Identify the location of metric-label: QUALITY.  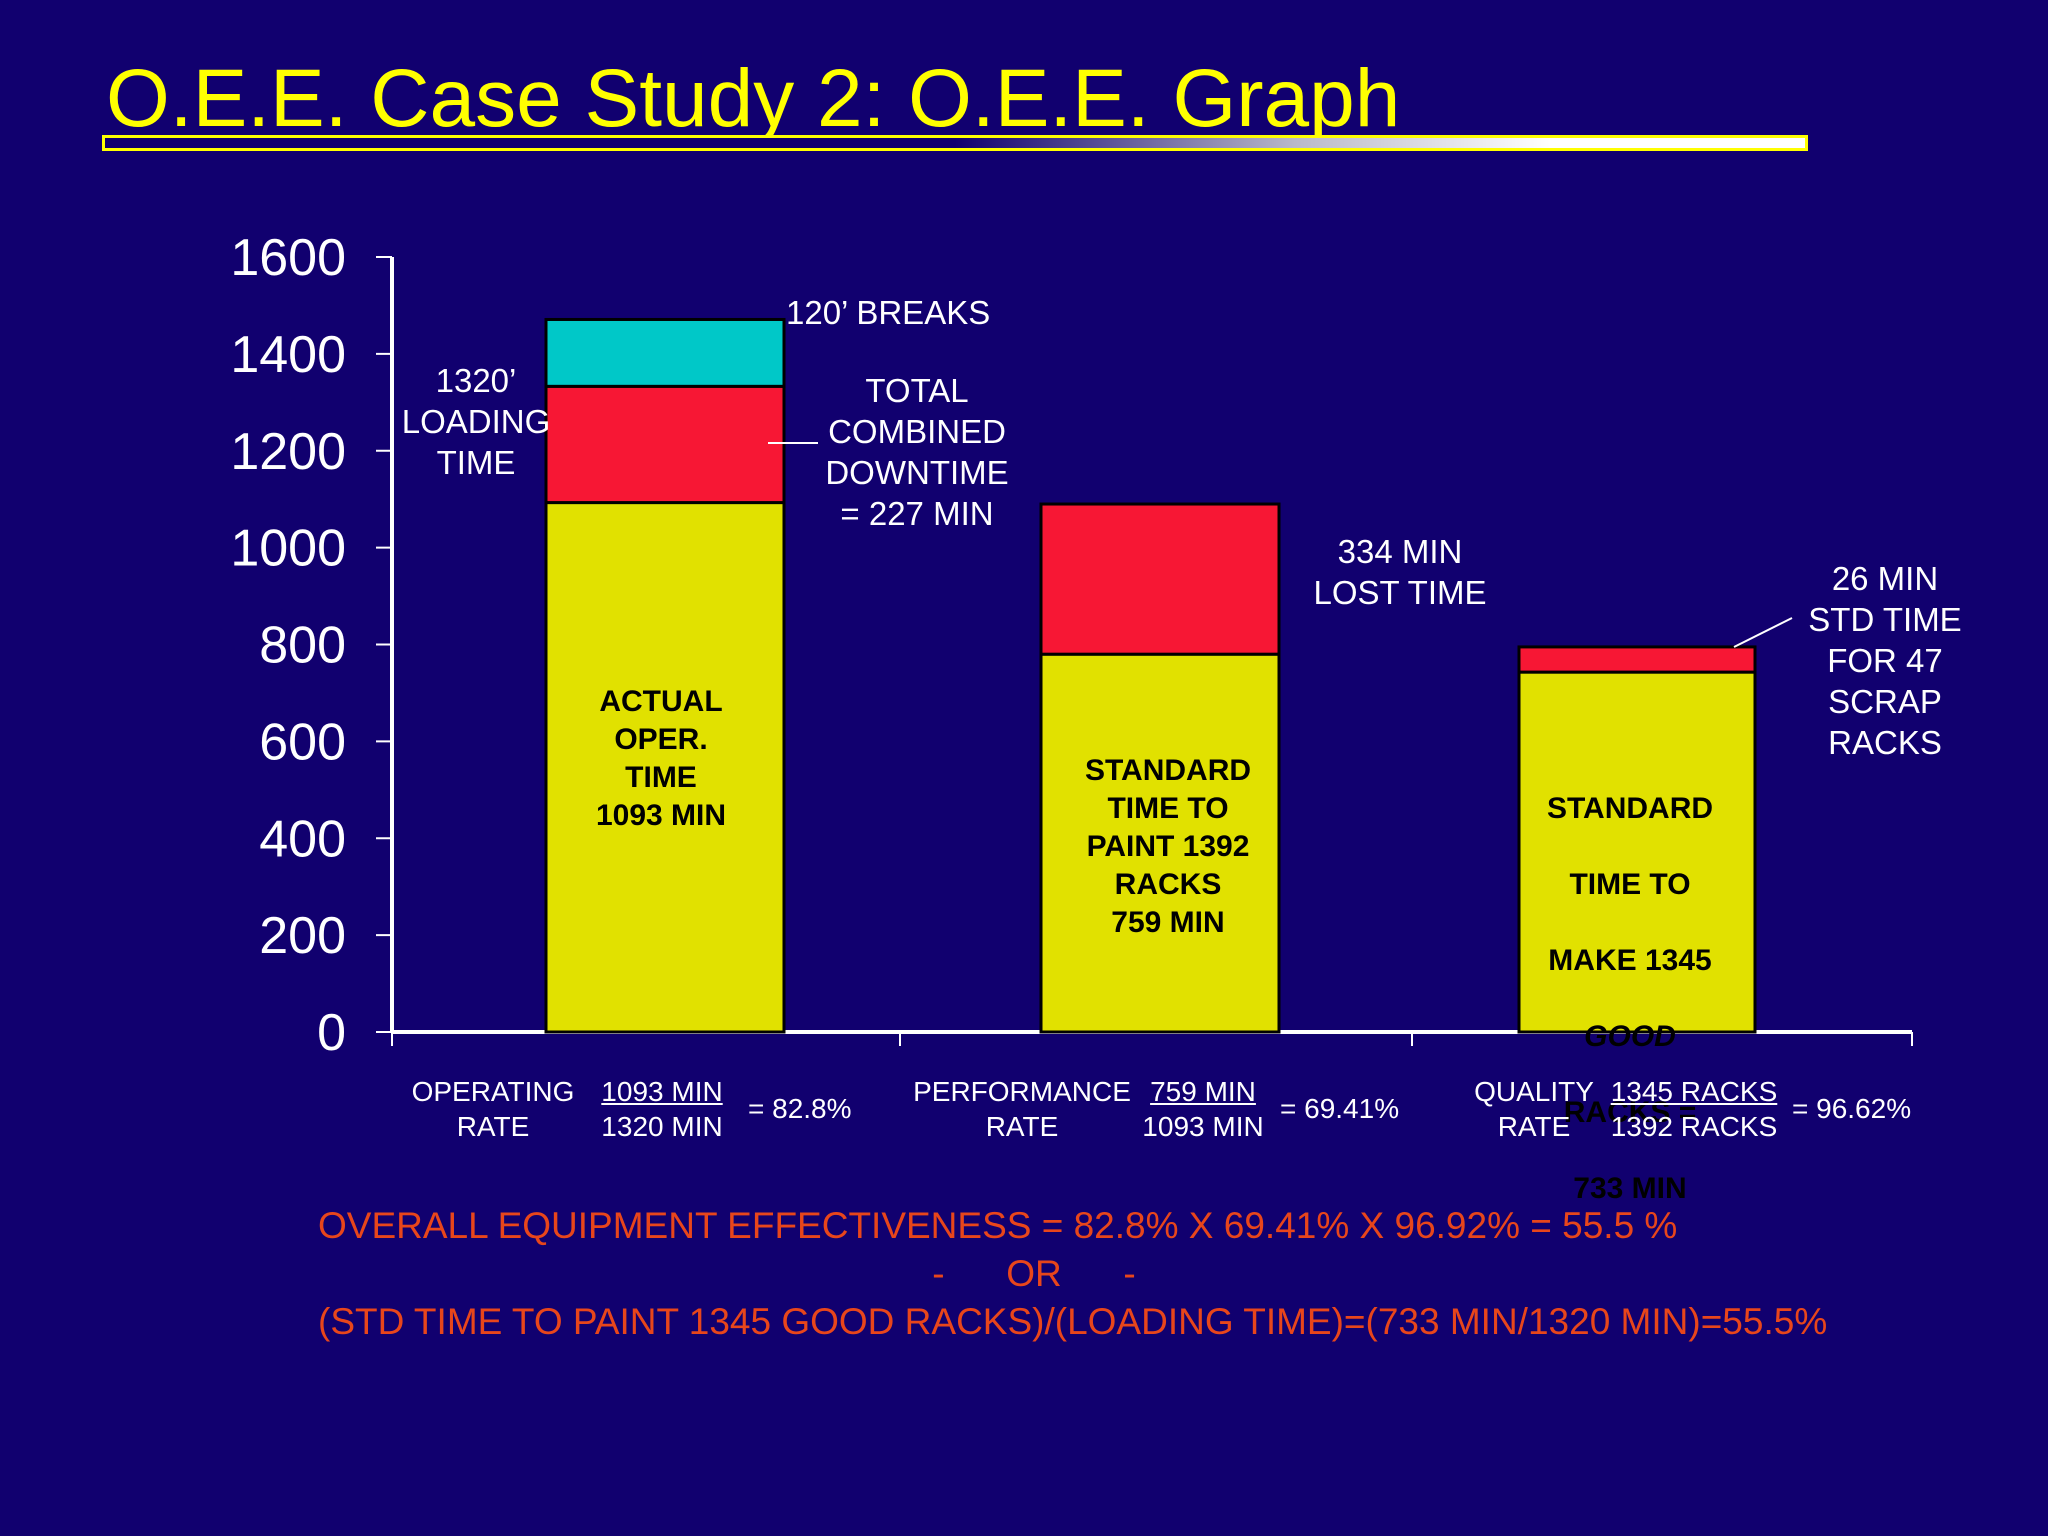
(1534, 1091).